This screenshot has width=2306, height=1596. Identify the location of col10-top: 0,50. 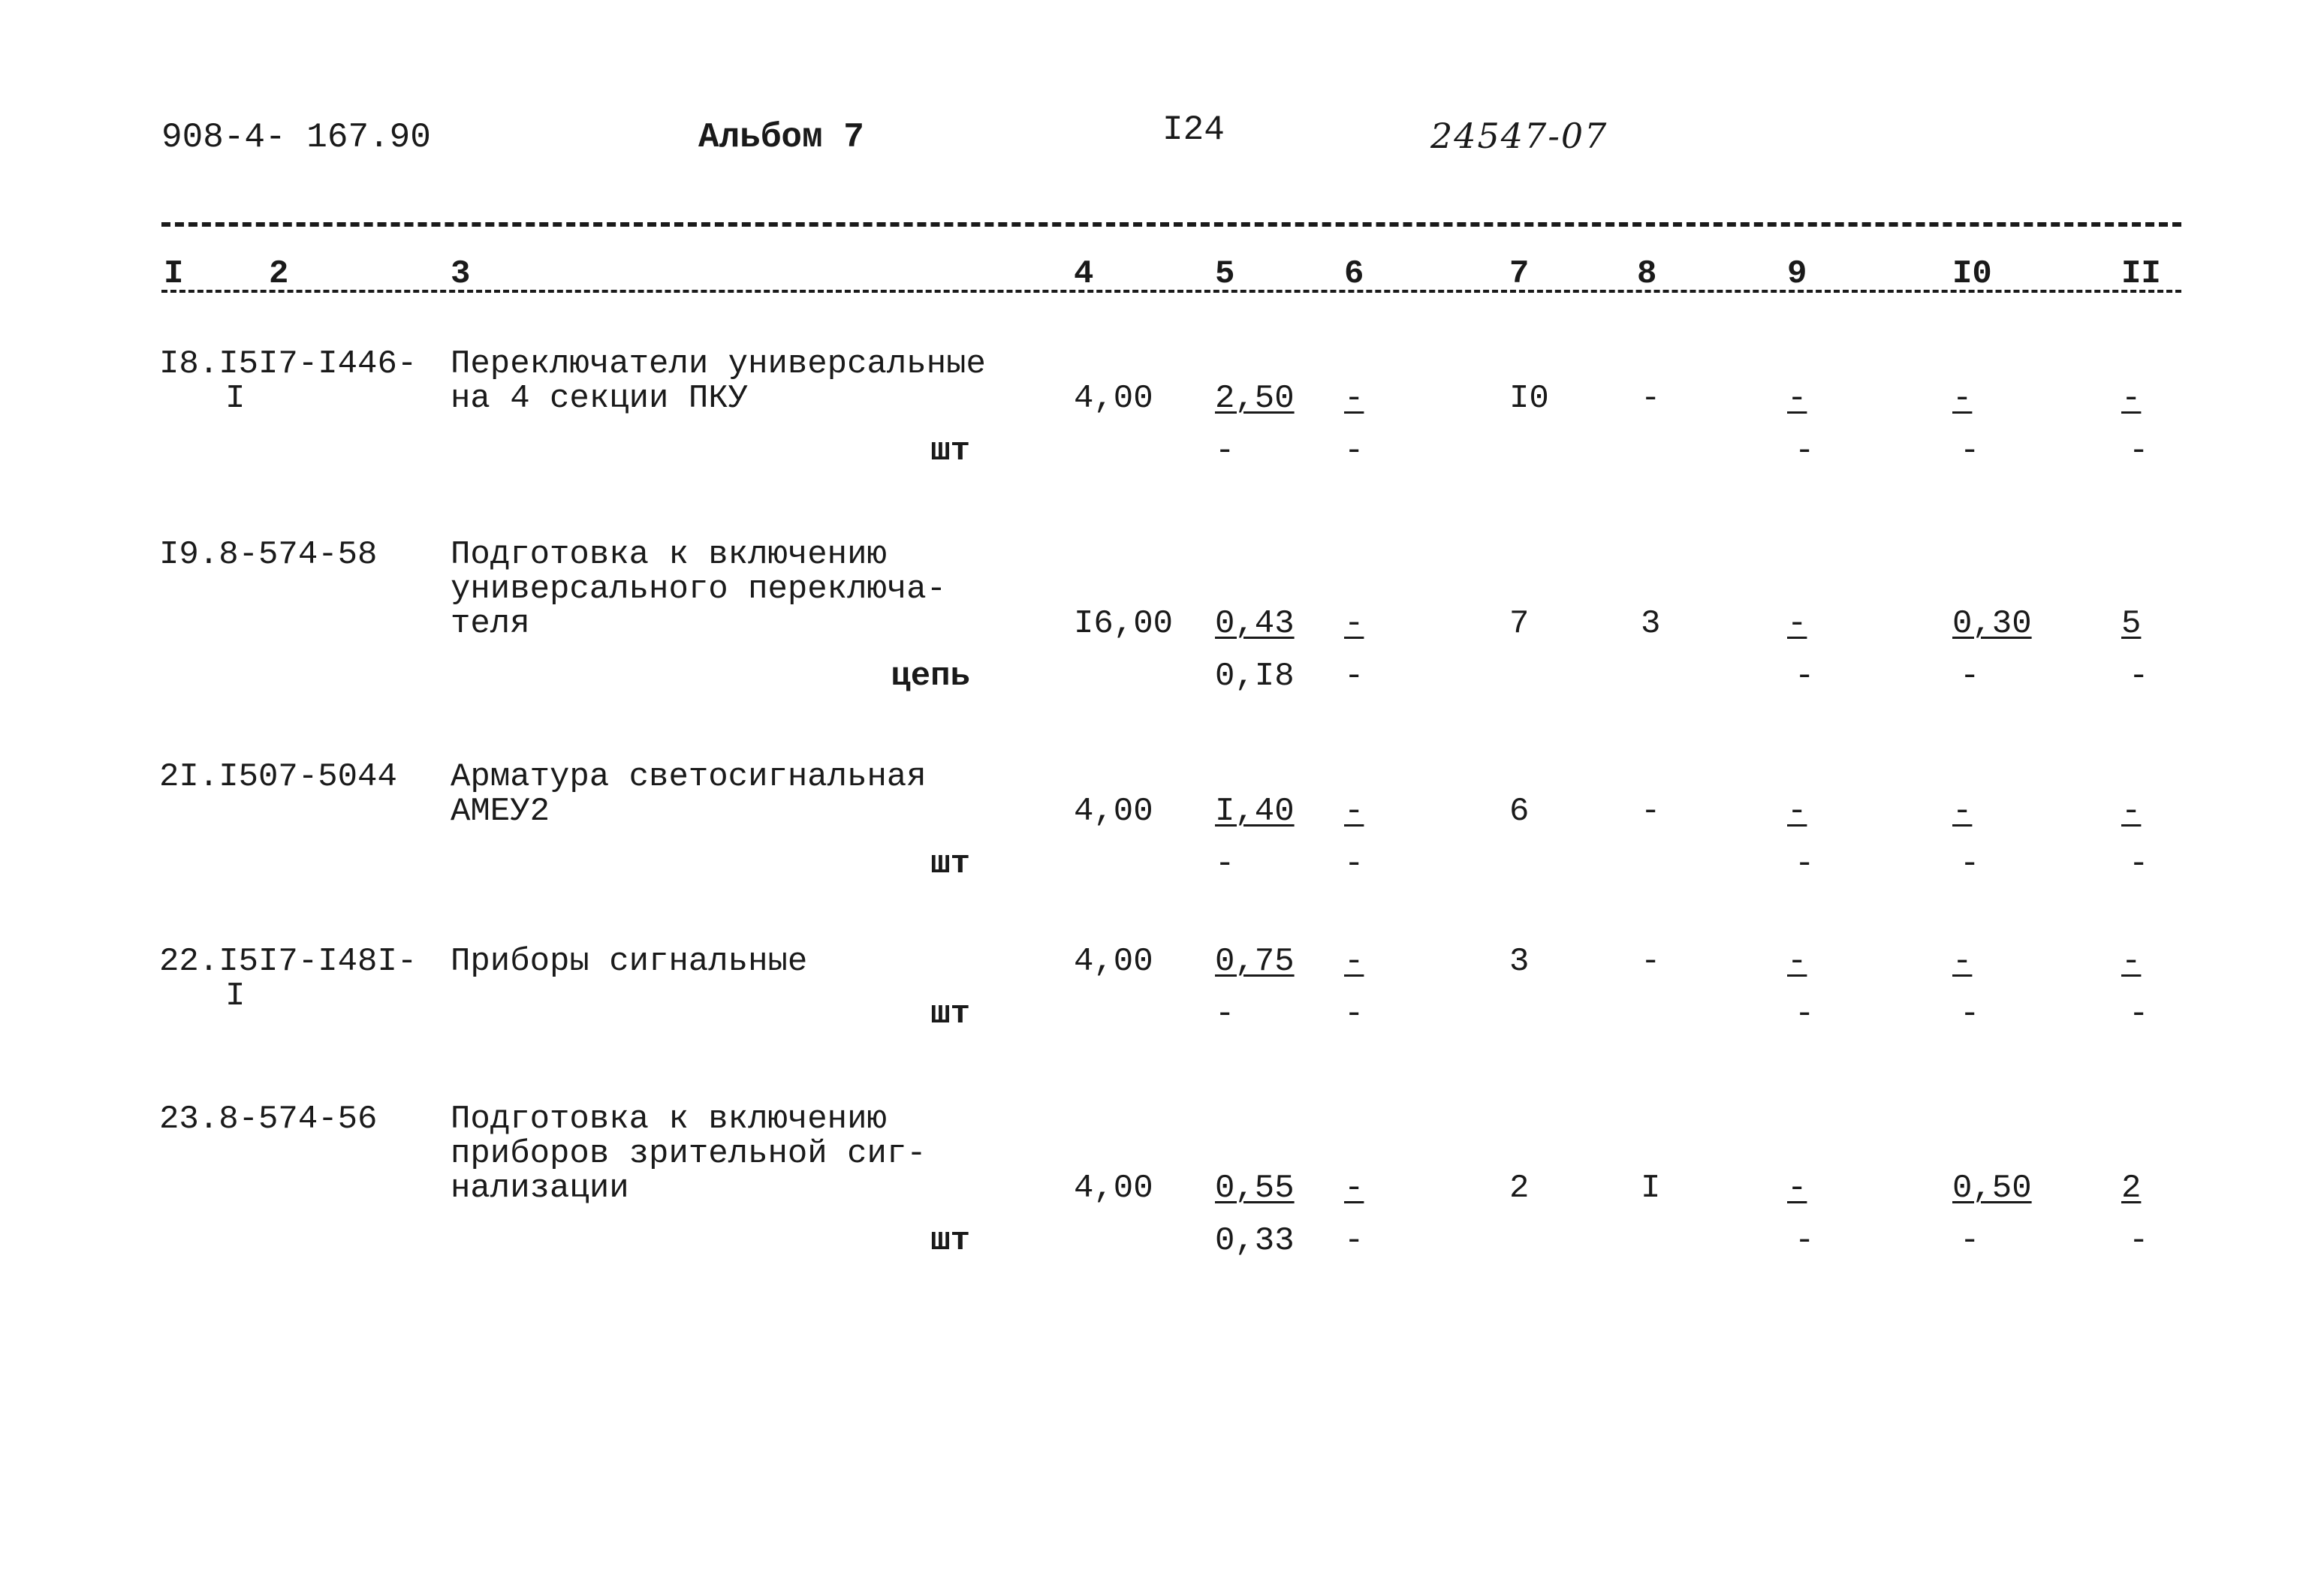
(1992, 1188).